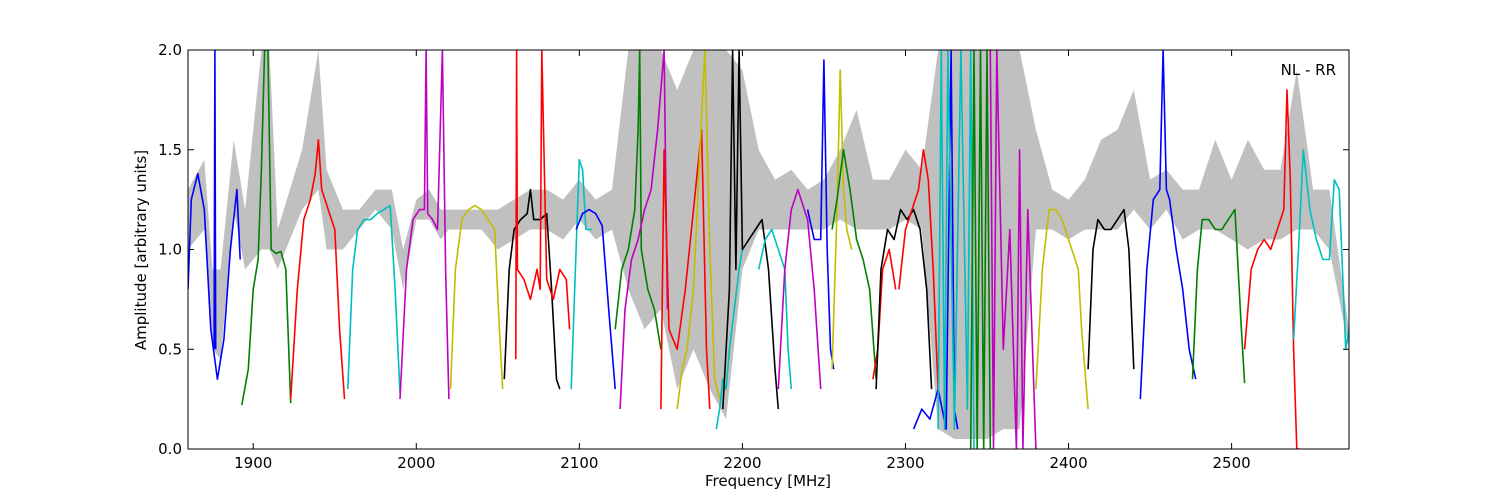 The width and height of the screenshot is (1500, 500). Describe the element at coordinates (768, 481) in the screenshot. I see `x-axis-label: Frequency [MHz]` at that location.